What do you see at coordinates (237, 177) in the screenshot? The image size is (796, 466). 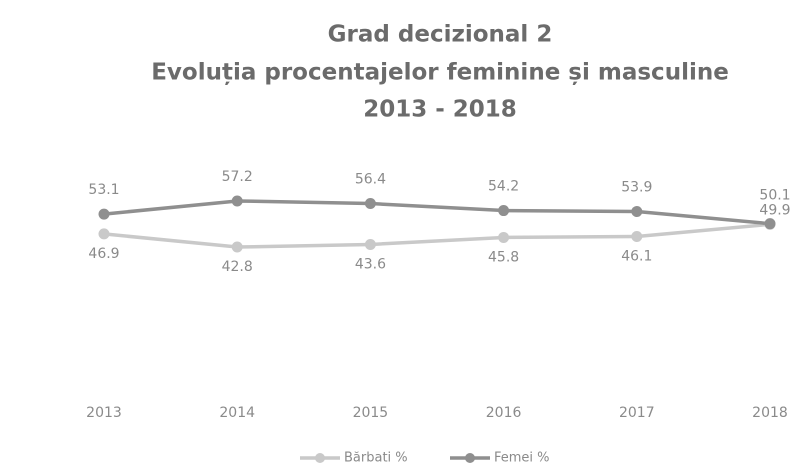 I see `data-label: 57.2` at bounding box center [237, 177].